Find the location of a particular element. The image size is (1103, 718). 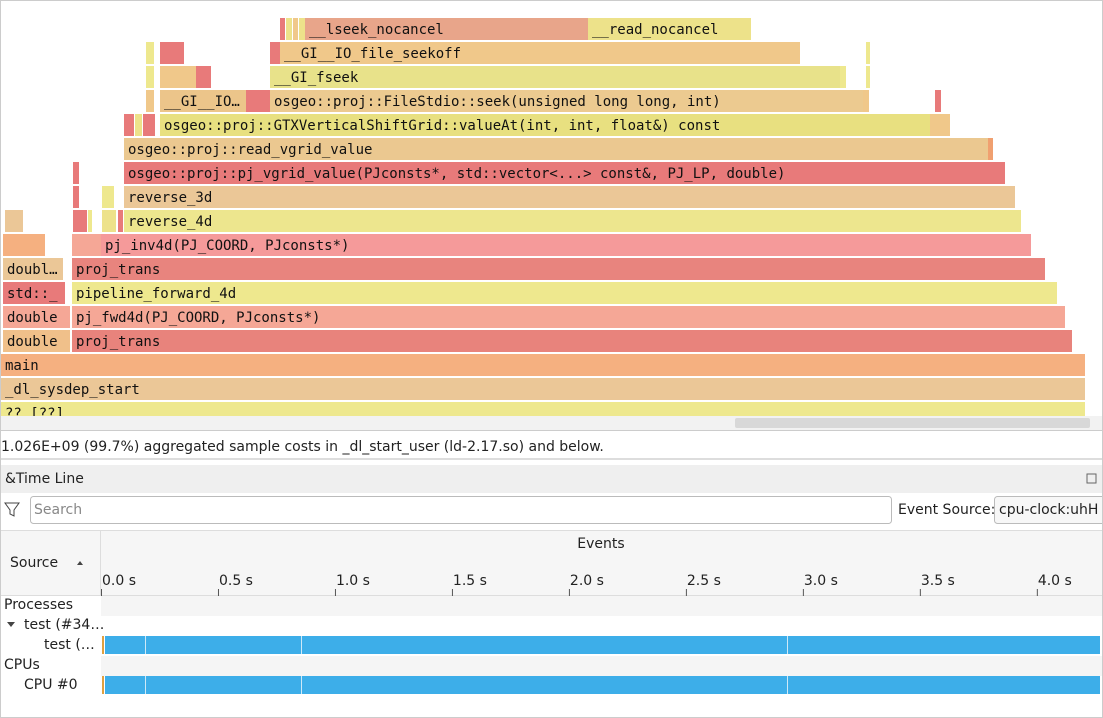

frame-label: __lseek_nocancel is located at coordinates (376, 30).